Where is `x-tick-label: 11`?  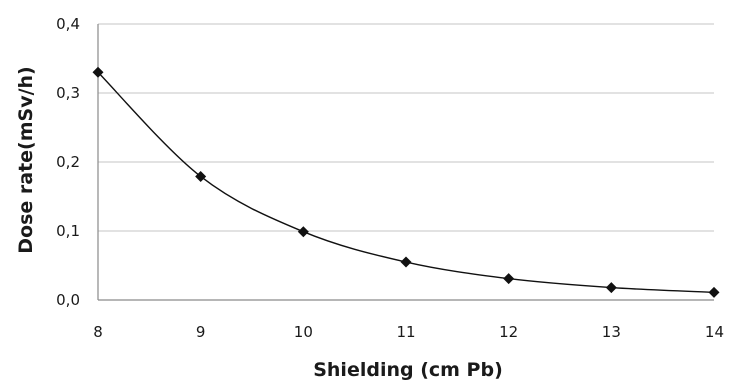 x-tick-label: 11 is located at coordinates (405, 332).